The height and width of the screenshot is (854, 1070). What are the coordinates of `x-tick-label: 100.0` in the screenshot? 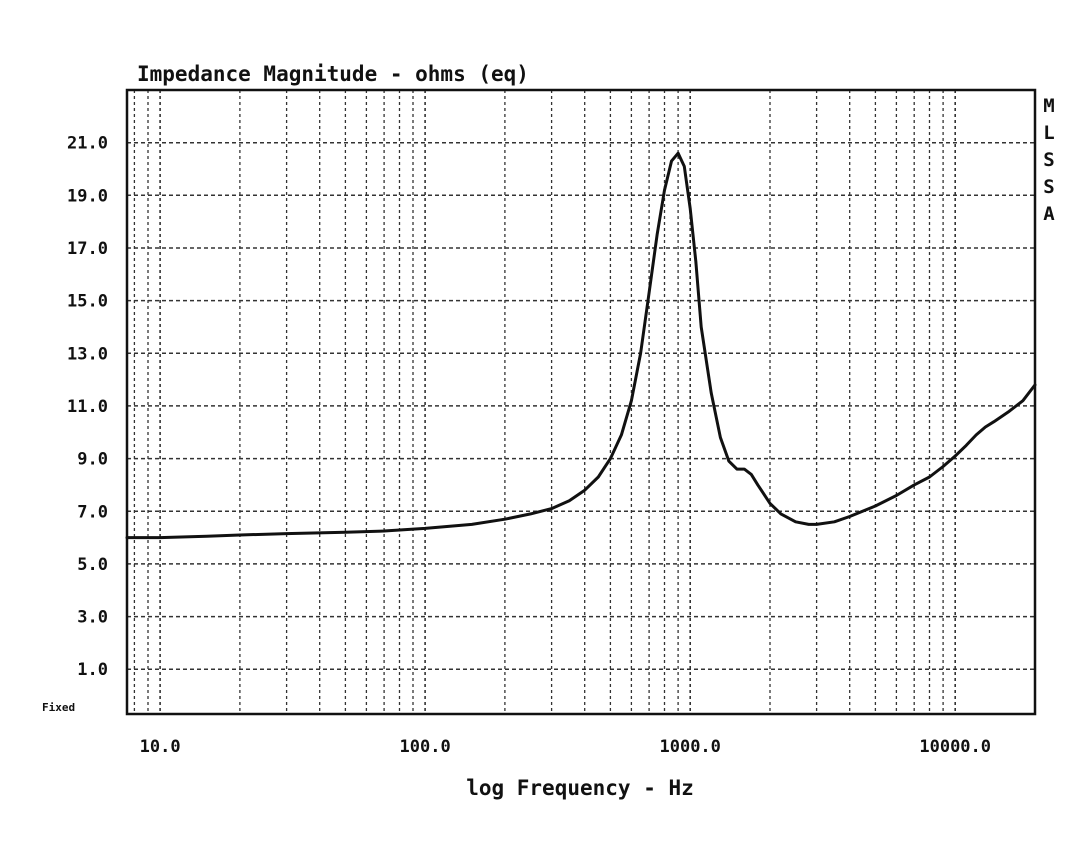 It's located at (425, 747).